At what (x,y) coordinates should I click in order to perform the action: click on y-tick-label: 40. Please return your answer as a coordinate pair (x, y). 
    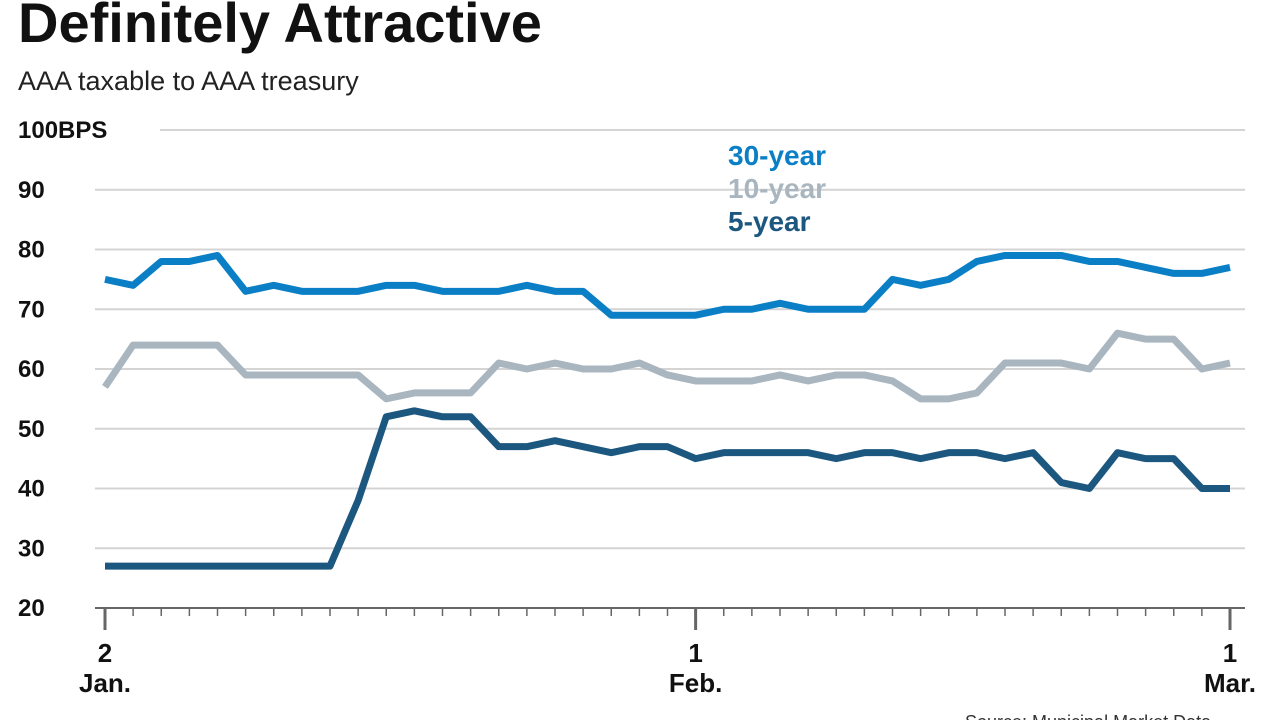
    Looking at the image, I should click on (31, 489).